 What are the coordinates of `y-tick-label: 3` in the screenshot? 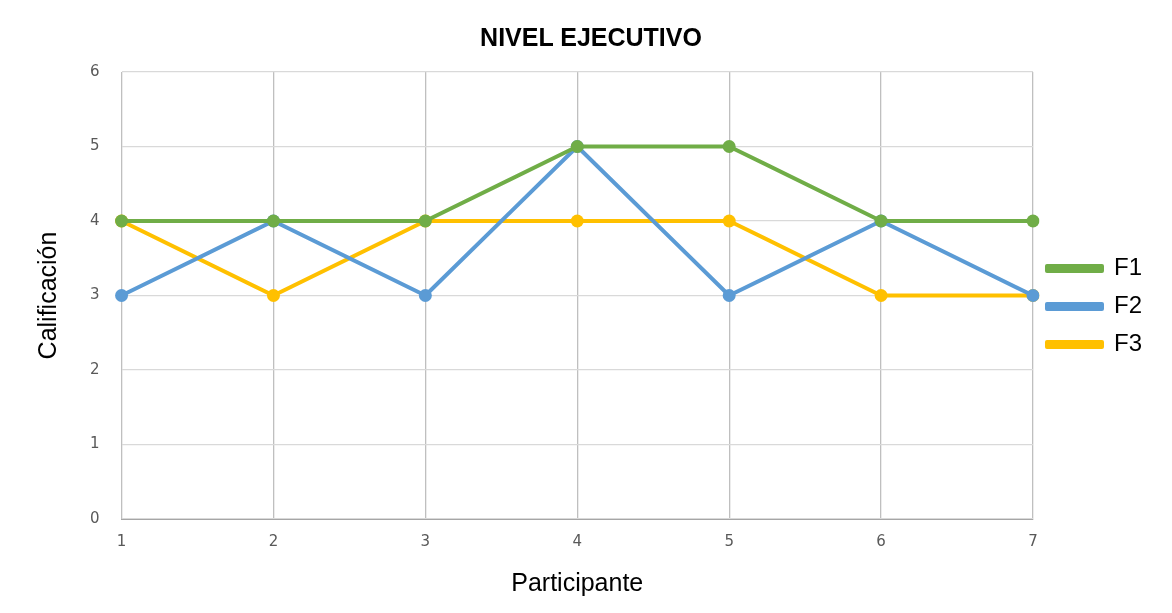 It's located at (95, 294).